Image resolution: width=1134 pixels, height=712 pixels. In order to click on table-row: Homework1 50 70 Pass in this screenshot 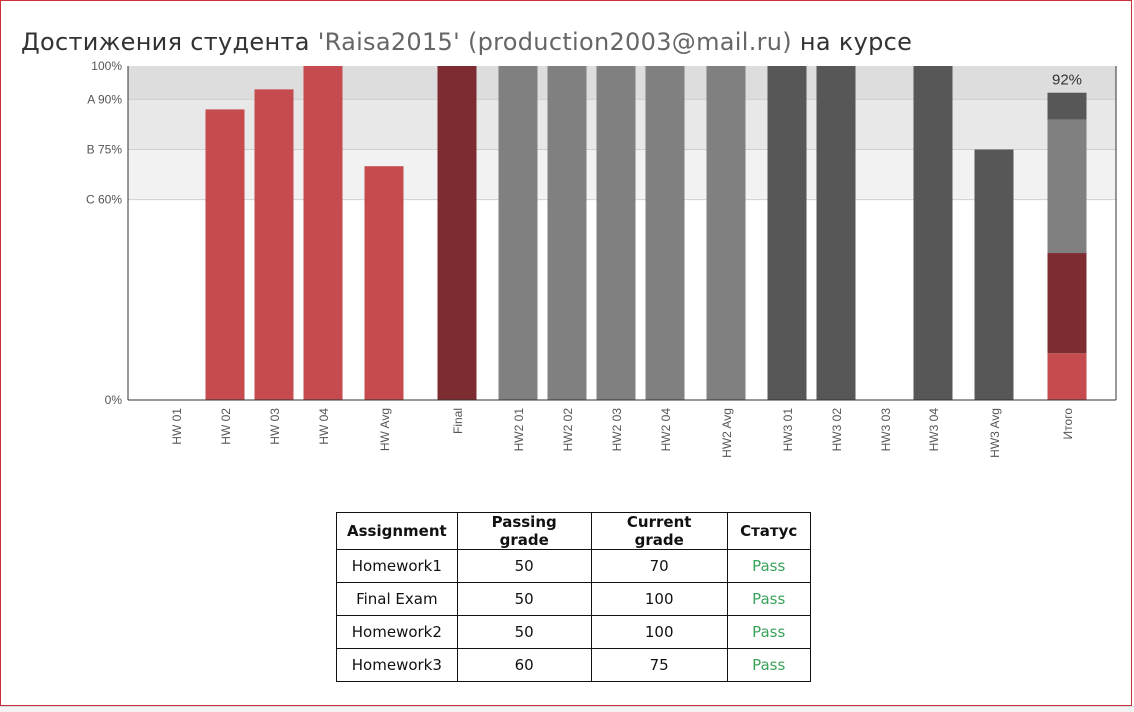, I will do `click(573, 566)`.